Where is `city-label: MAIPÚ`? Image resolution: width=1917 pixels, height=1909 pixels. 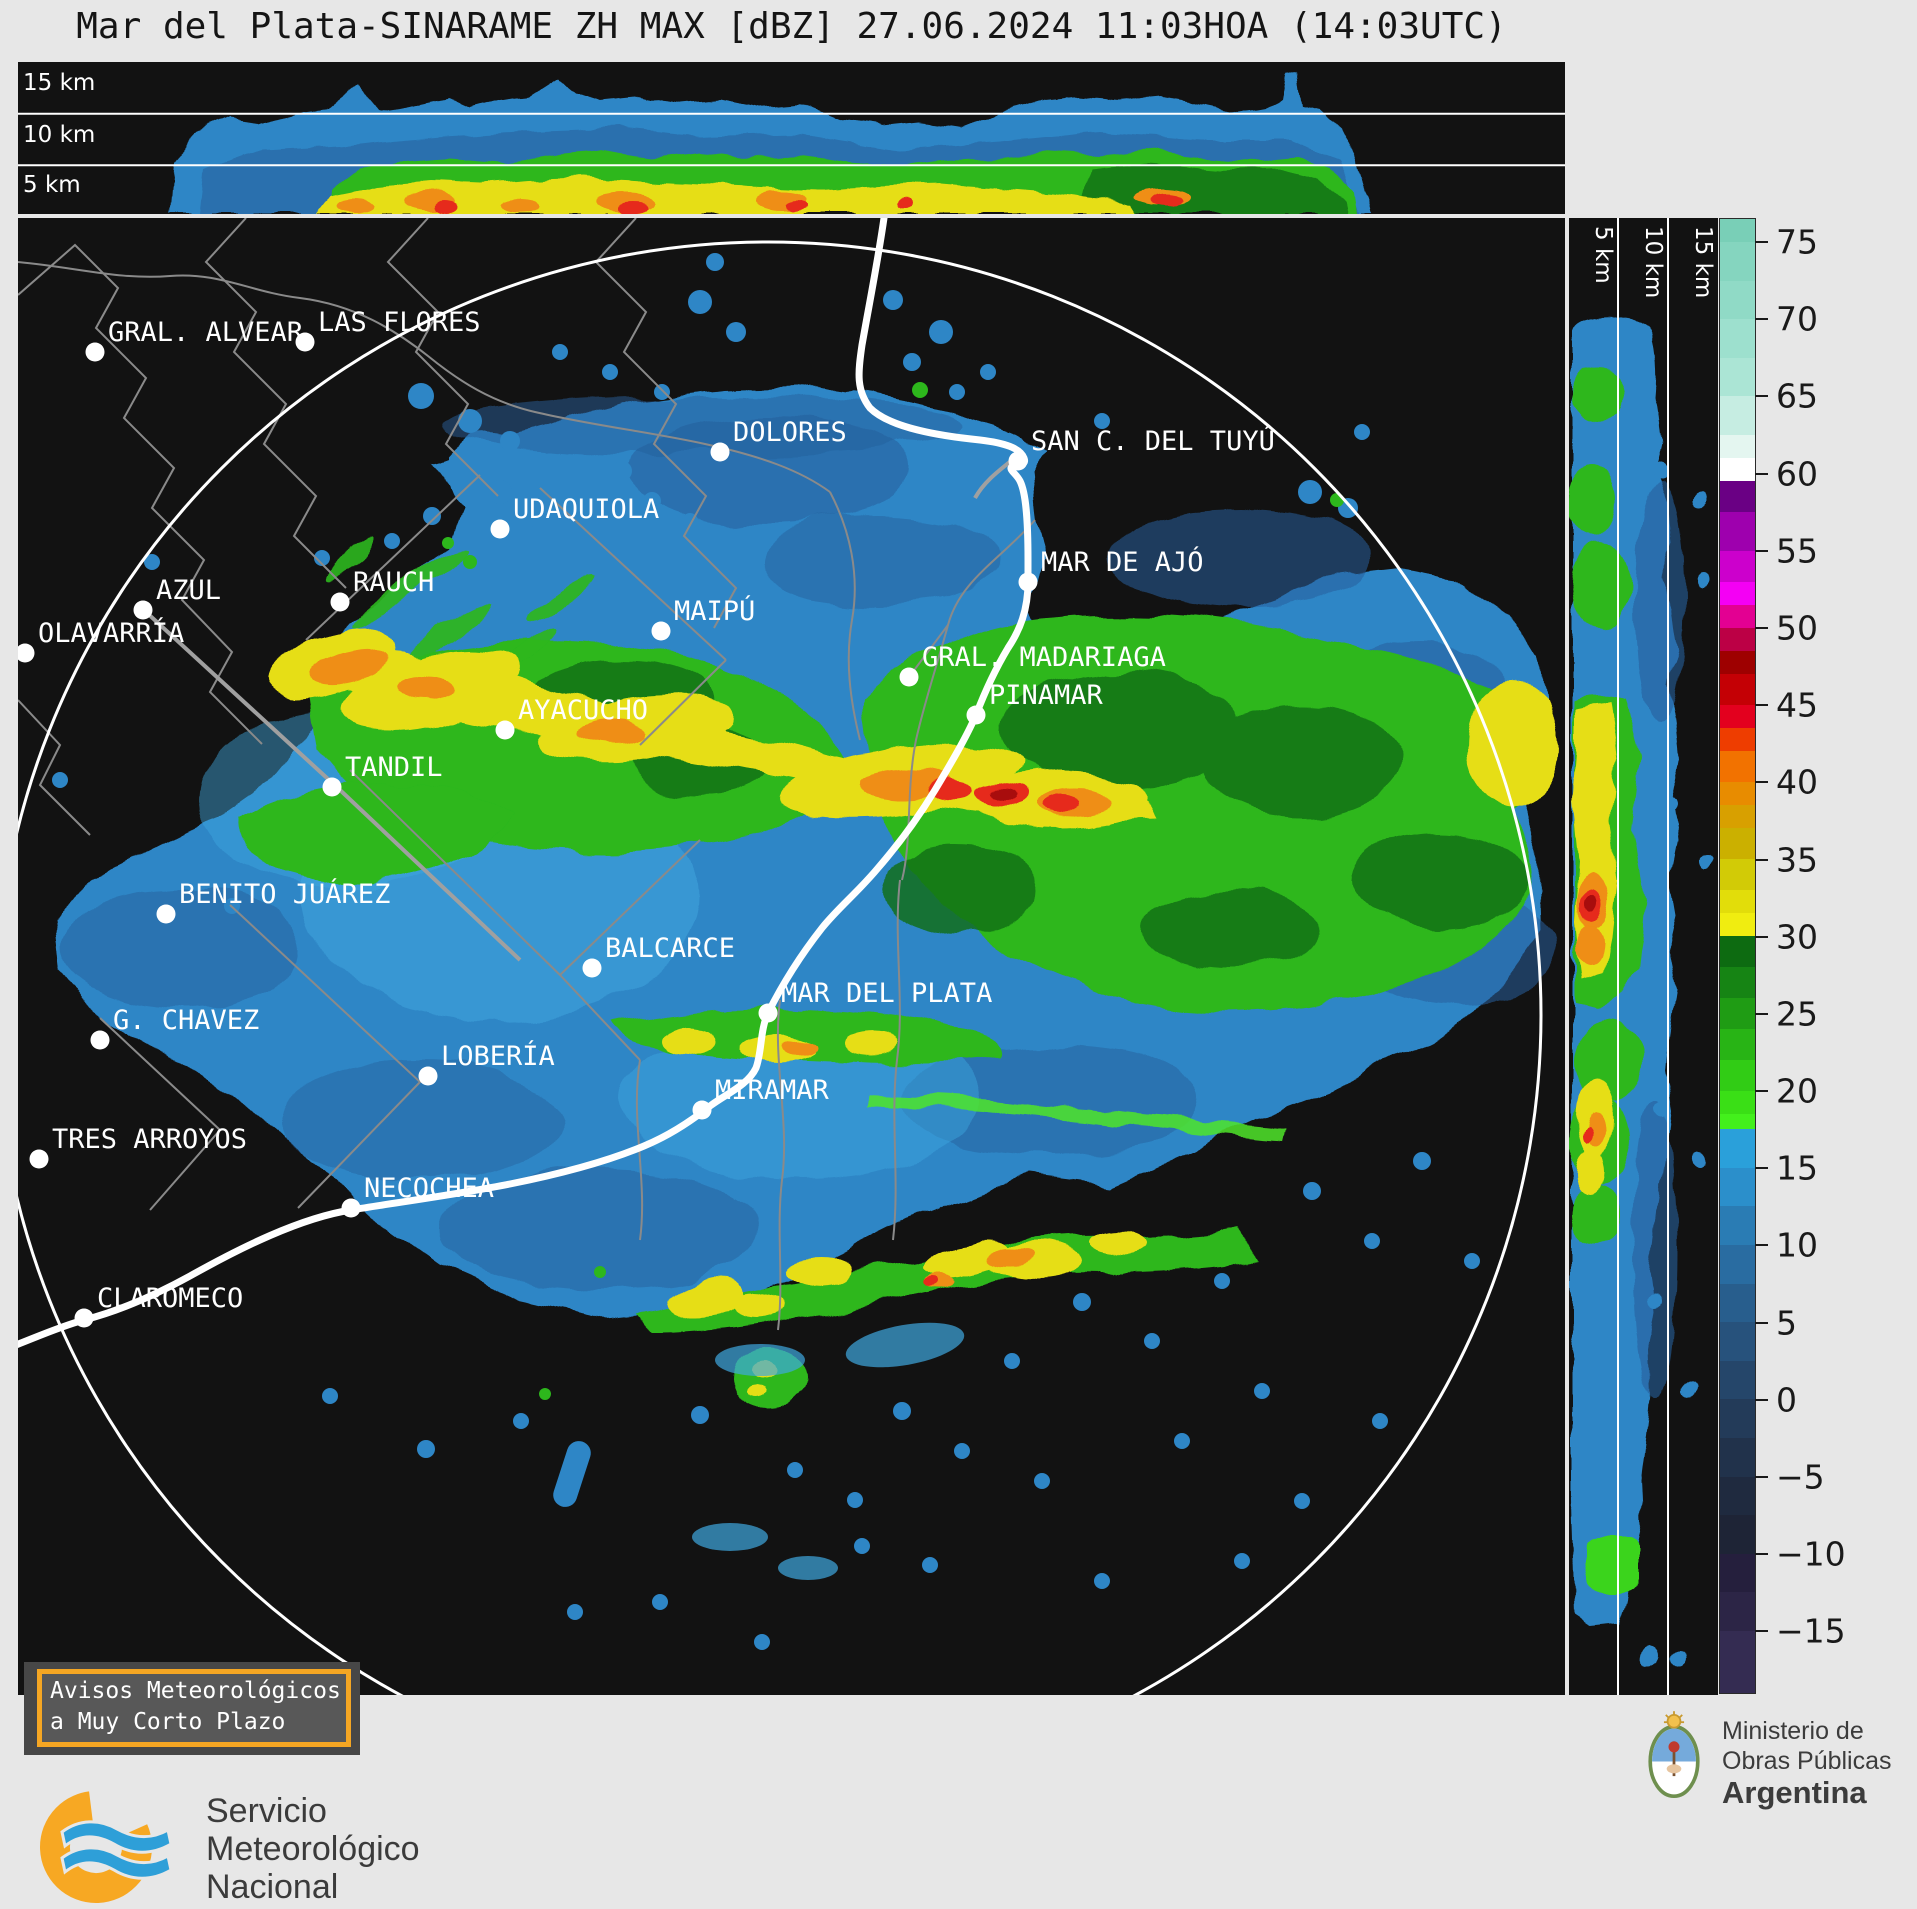
city-label: MAIPÚ is located at coordinates (714, 611).